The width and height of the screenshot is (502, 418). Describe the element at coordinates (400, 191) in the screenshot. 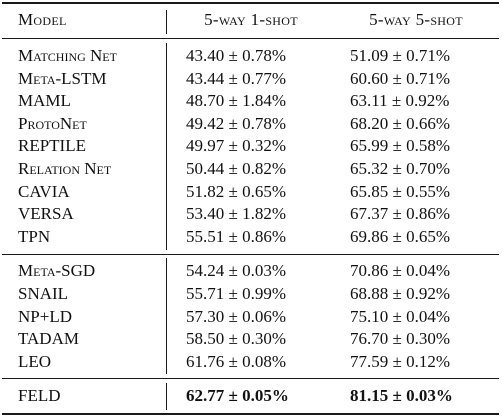

I see `score-5shot: 65.85 ± 0.55%` at that location.